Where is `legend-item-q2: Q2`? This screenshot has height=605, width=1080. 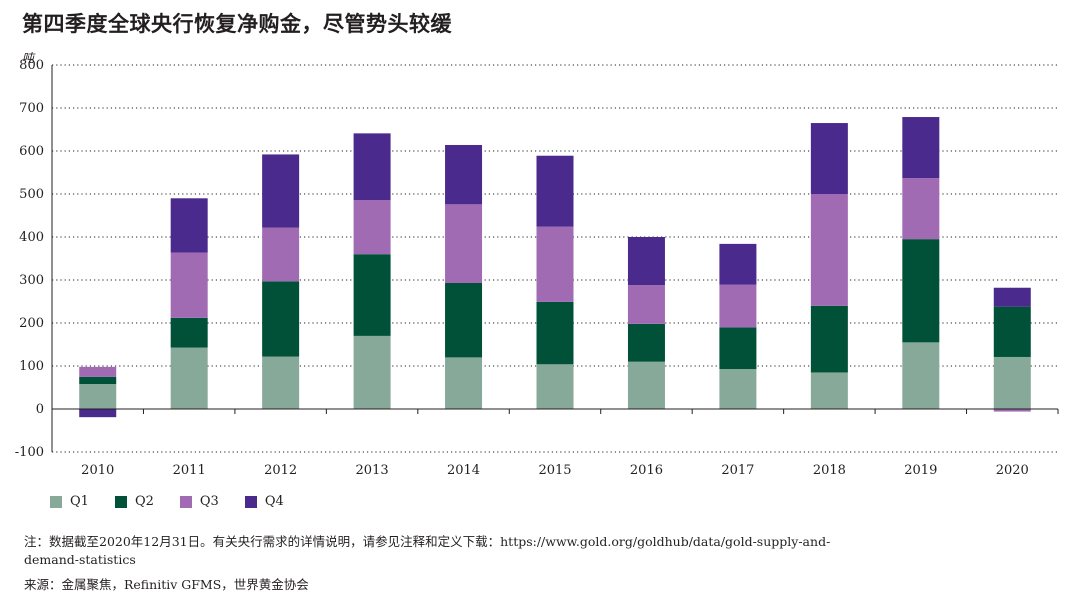 legend-item-q2: Q2 is located at coordinates (134, 501).